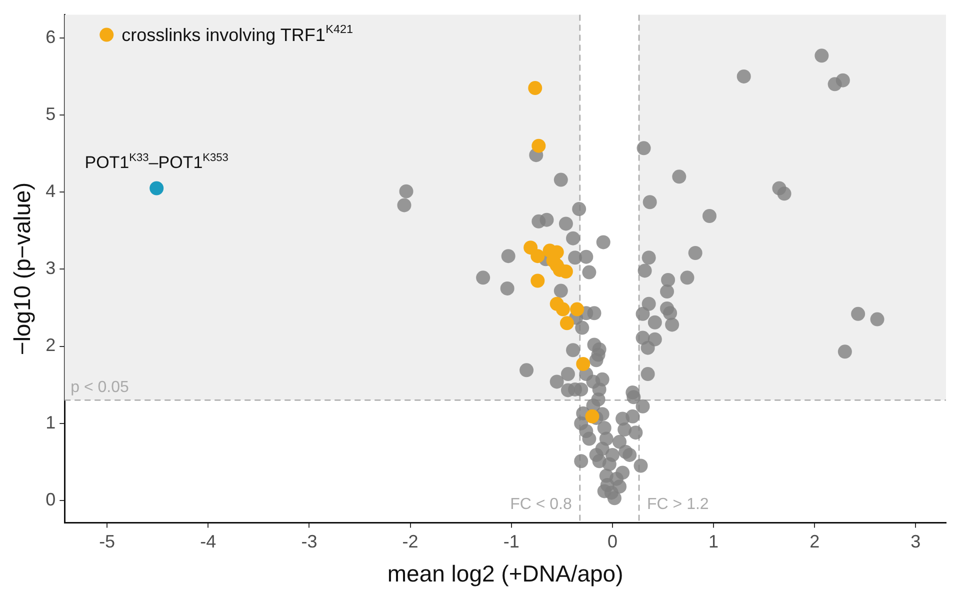 This screenshot has height=597, width=953. What do you see at coordinates (99, 387) in the screenshot?
I see `ref-line-label: p < 0.05` at bounding box center [99, 387].